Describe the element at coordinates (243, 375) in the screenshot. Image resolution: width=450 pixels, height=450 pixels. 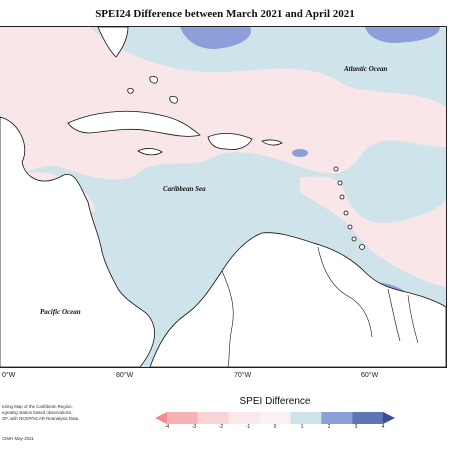
I see `lon-tick-label: 70°W` at that location.